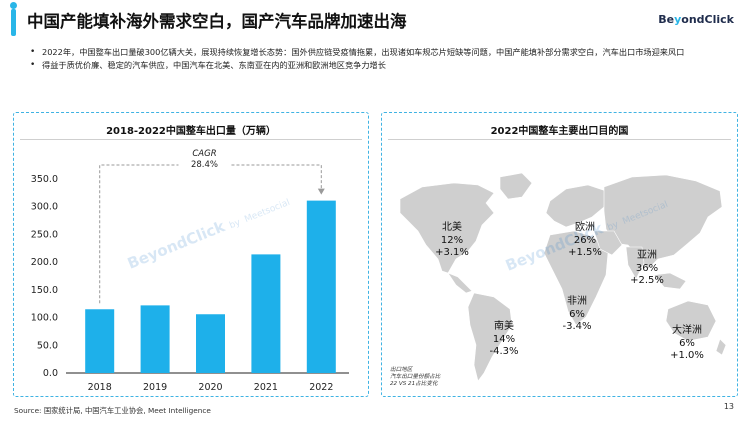  Describe the element at coordinates (728, 406) in the screenshot. I see `page-number: 13` at that location.